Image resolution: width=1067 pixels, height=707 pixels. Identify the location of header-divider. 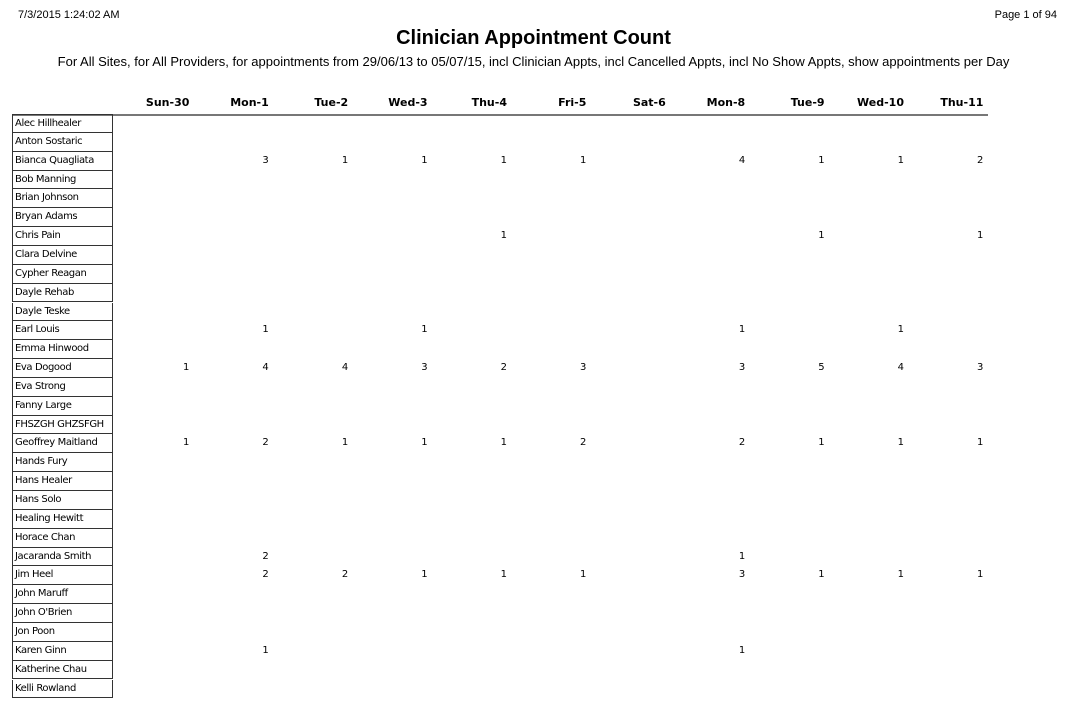
(62, 115).